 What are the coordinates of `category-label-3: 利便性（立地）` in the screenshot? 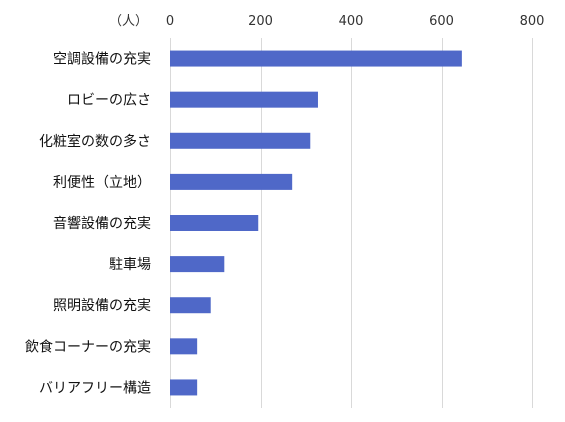 It's located at (102, 183).